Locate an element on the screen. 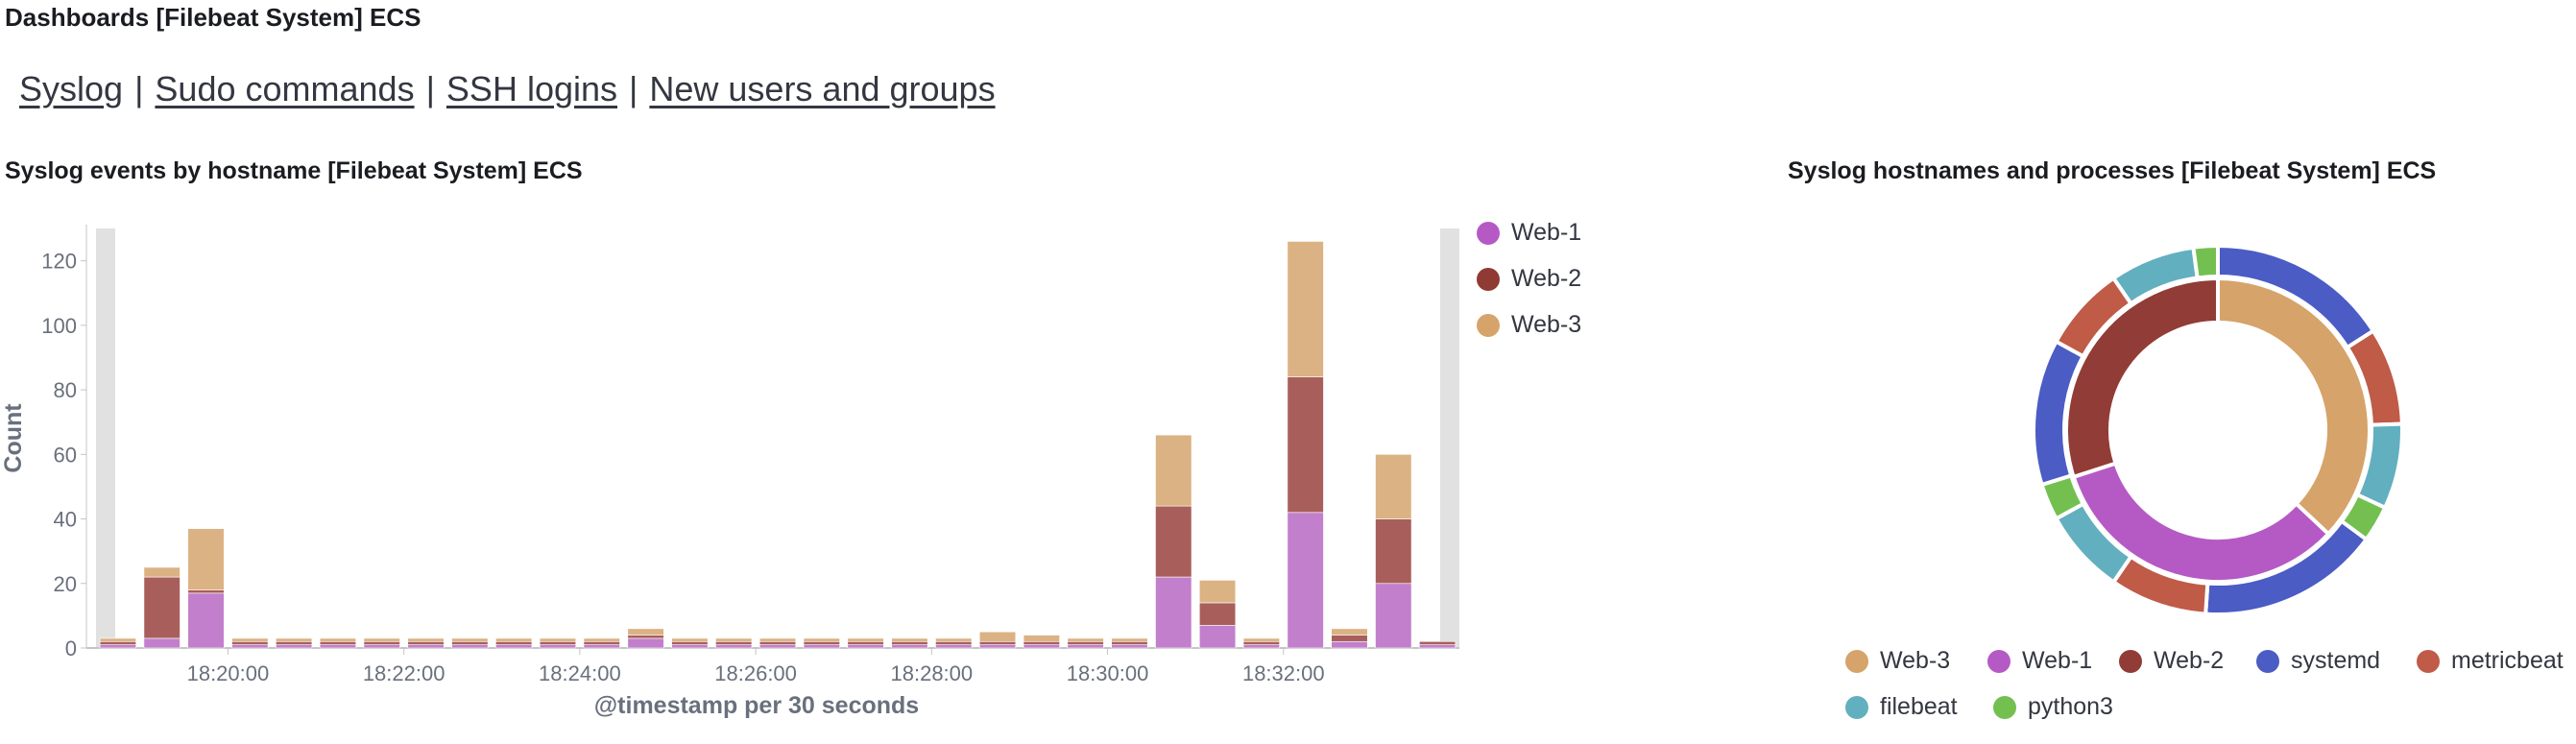 This screenshot has width=2576, height=744. bar-legend-item-web-2: Web-2 is located at coordinates (1529, 279).